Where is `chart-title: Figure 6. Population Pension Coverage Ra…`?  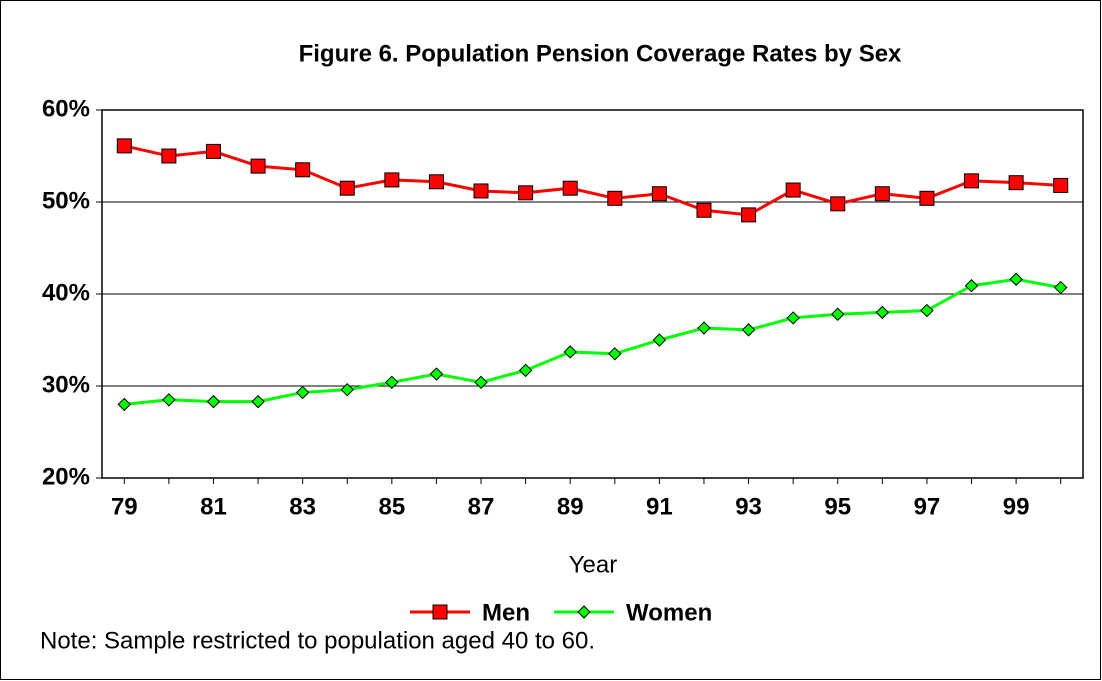 chart-title: Figure 6. Population Pension Coverage Ra… is located at coordinates (600, 53).